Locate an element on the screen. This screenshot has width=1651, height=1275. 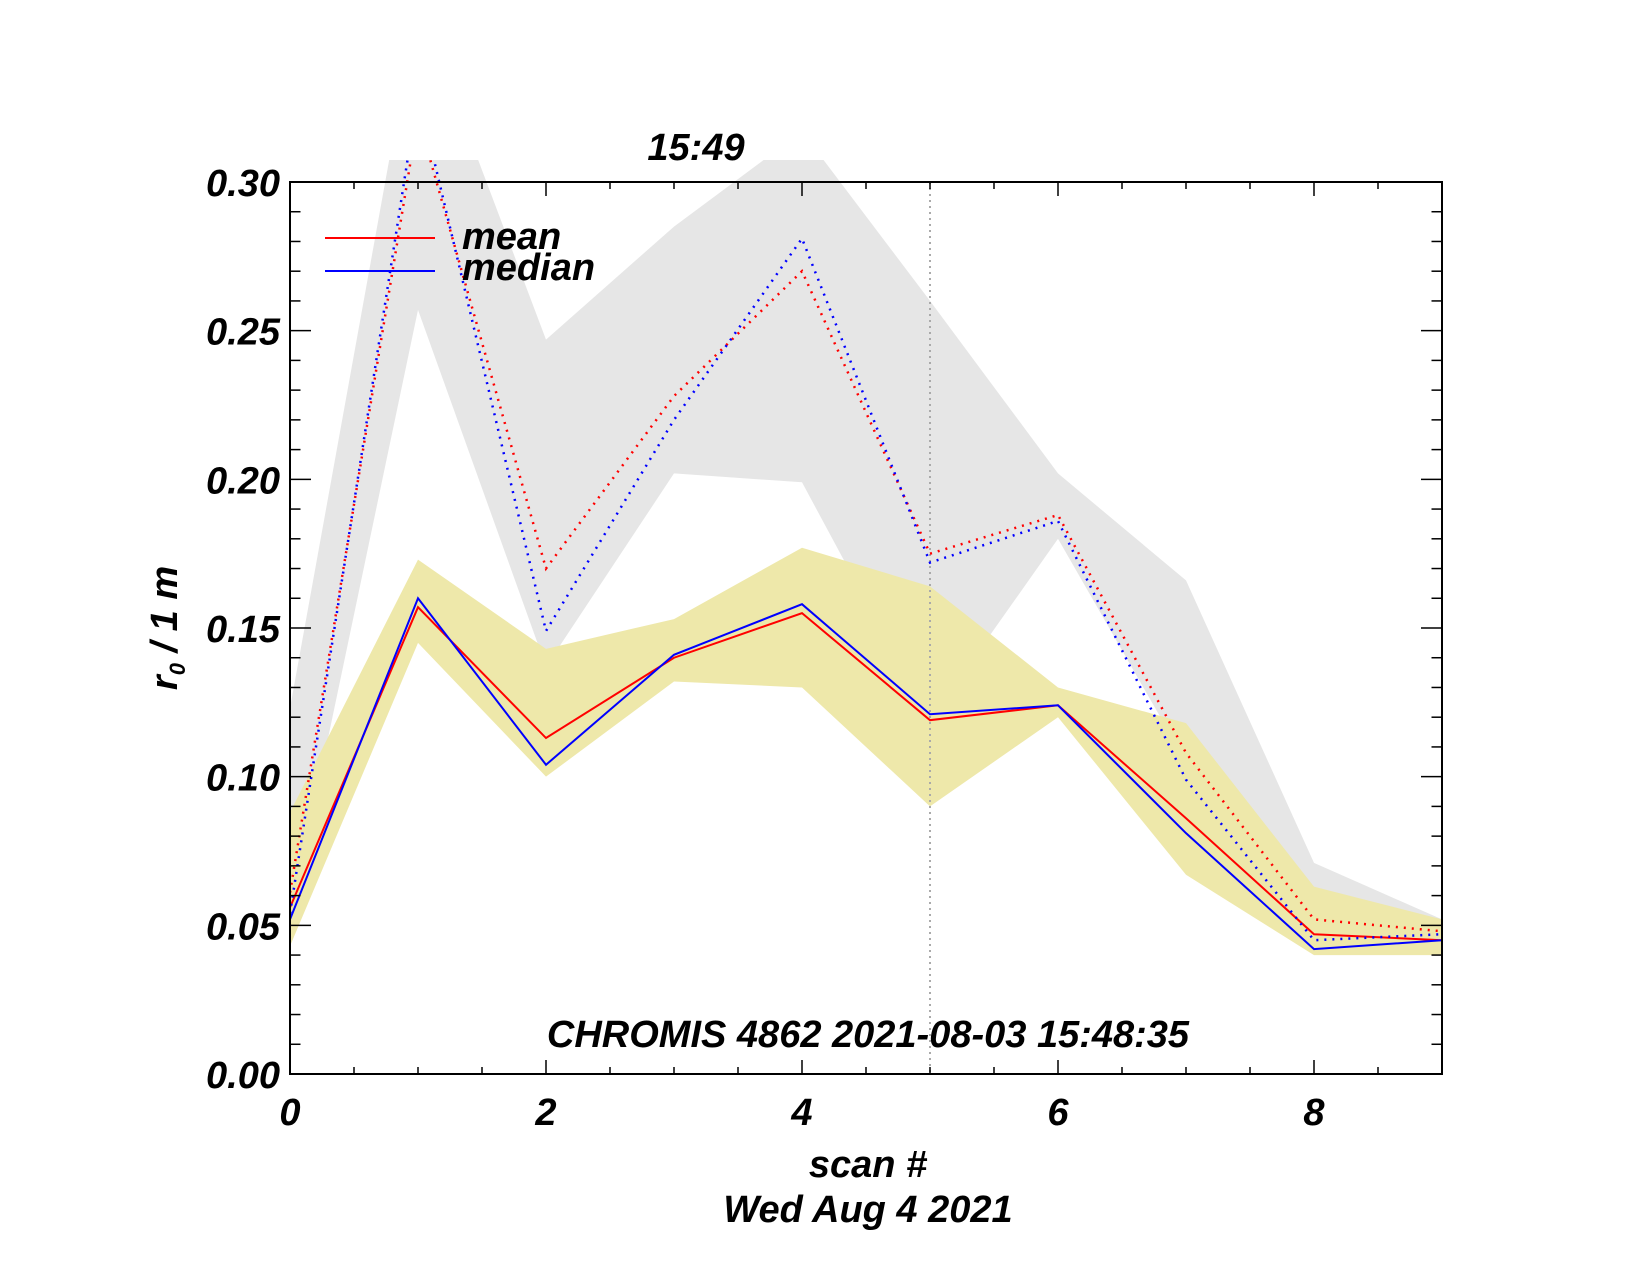
y-tick-label: 0.00 is located at coordinates (243, 1076).